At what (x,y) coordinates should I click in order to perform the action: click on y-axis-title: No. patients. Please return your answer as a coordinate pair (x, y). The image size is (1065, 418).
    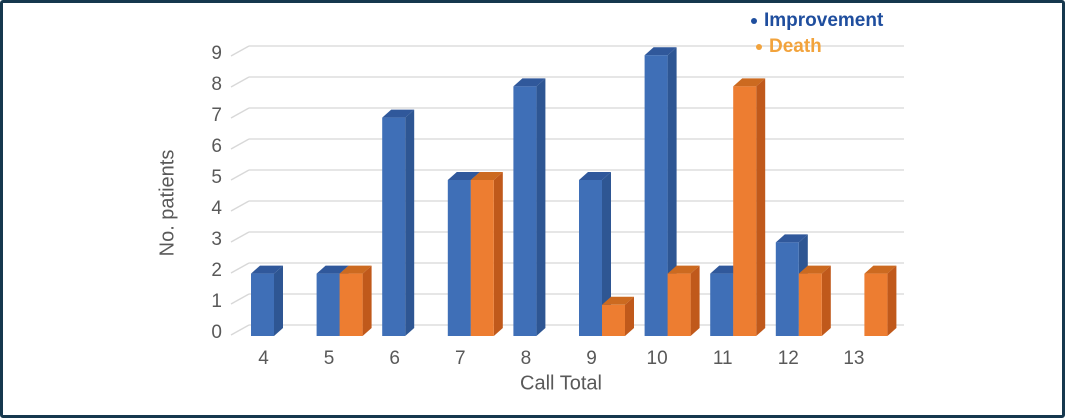
    Looking at the image, I should click on (167, 203).